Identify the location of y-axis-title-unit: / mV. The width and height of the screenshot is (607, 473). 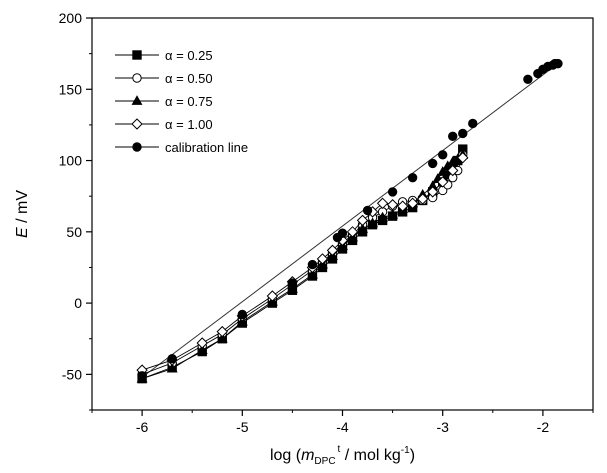
(22, 209).